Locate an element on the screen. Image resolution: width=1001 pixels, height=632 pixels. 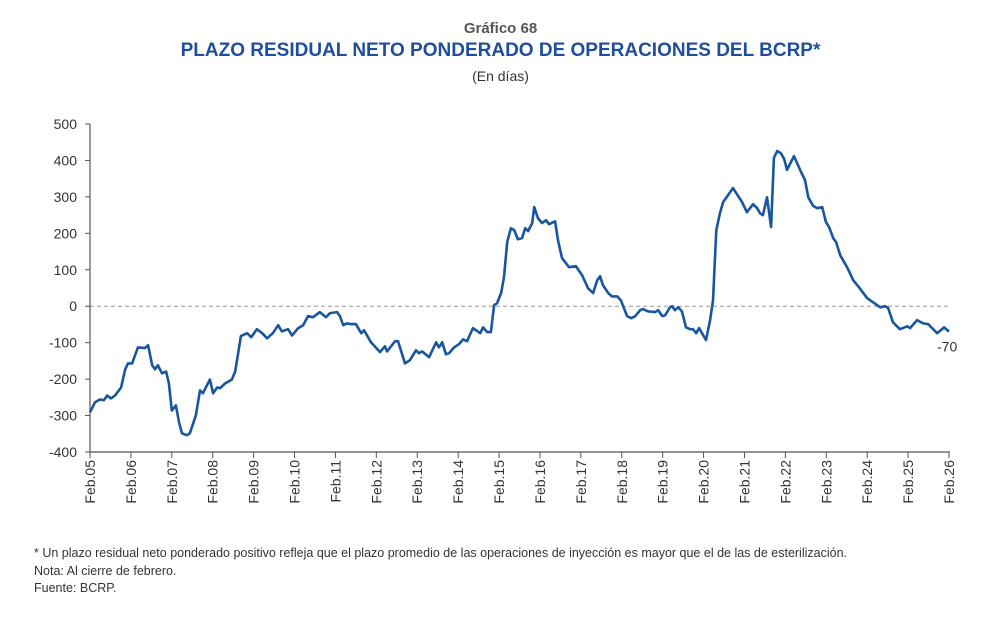
chart-subtitle: (En días) is located at coordinates (500, 76).